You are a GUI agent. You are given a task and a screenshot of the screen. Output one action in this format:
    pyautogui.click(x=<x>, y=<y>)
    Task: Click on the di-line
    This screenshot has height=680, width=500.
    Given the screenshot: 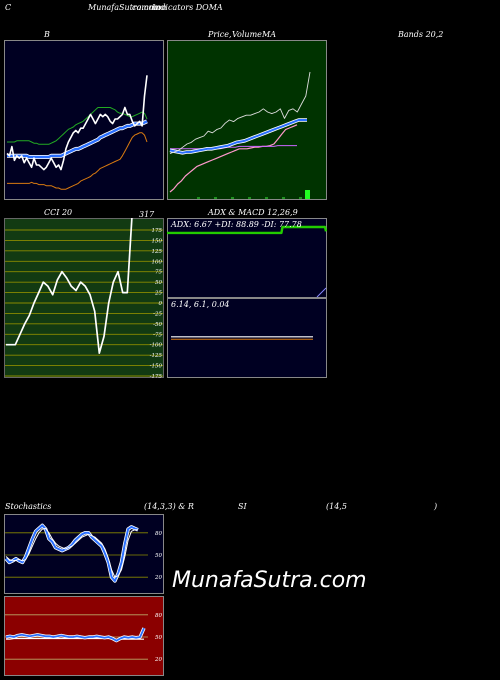 What is the action you would take?
    pyautogui.click(x=321, y=292)
    